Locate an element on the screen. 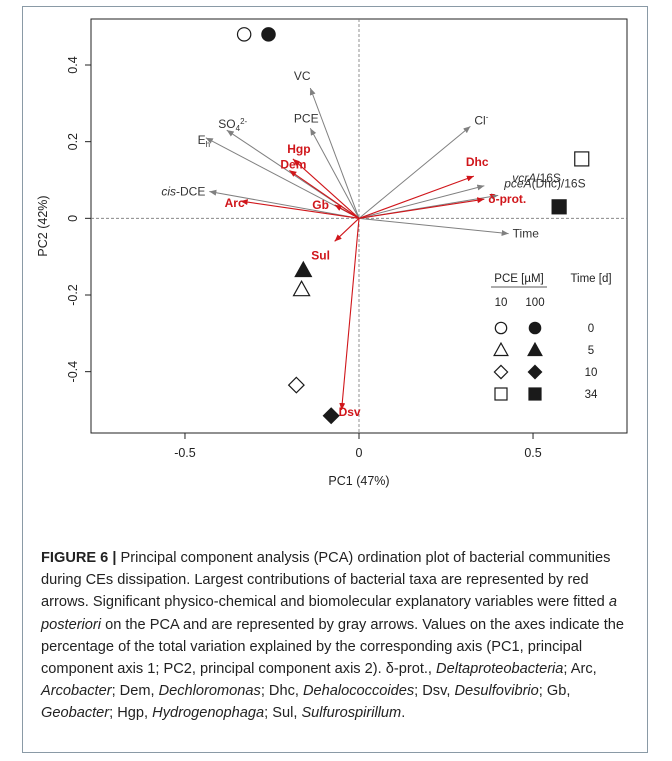 The image size is (672, 761). caption-taxon: Dehalococcoides is located at coordinates (359, 691).